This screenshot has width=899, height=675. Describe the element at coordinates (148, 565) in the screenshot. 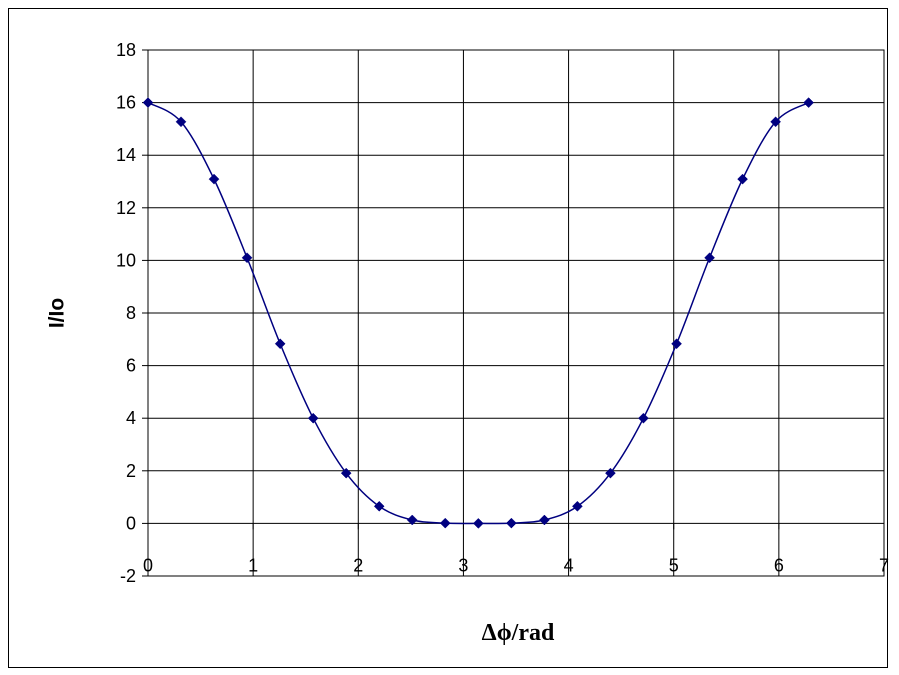

I see `x-tick-label: 0` at that location.